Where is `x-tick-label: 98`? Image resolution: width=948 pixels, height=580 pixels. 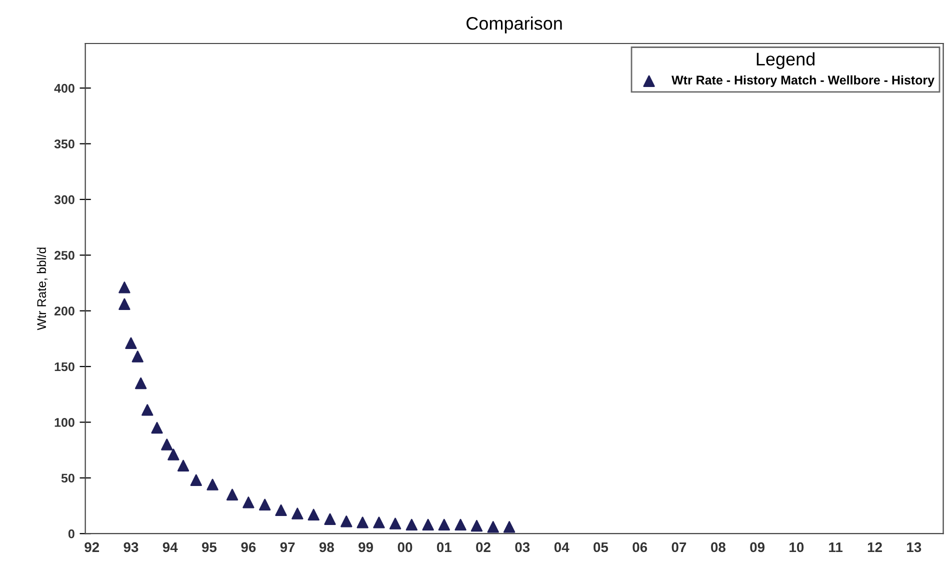
x-tick-label: 98 is located at coordinates (326, 547).